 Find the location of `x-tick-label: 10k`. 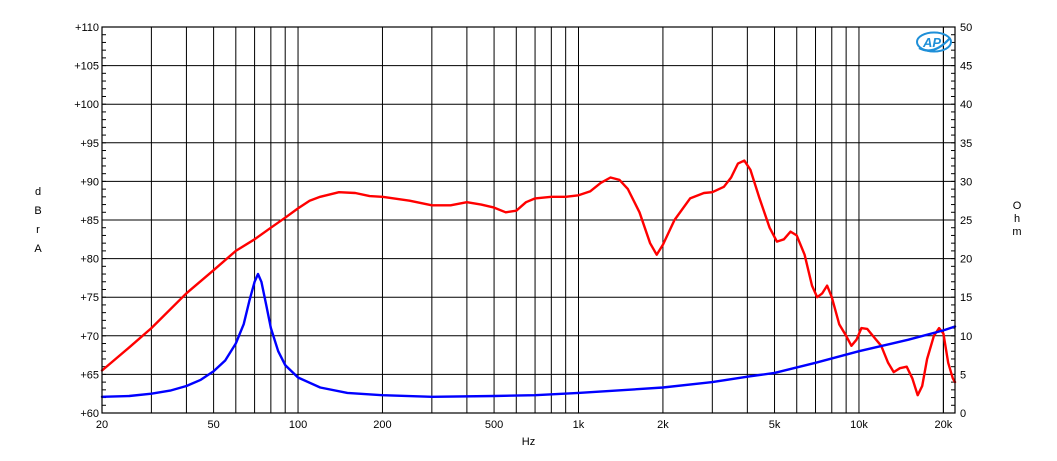

x-tick-label: 10k is located at coordinates (859, 425).